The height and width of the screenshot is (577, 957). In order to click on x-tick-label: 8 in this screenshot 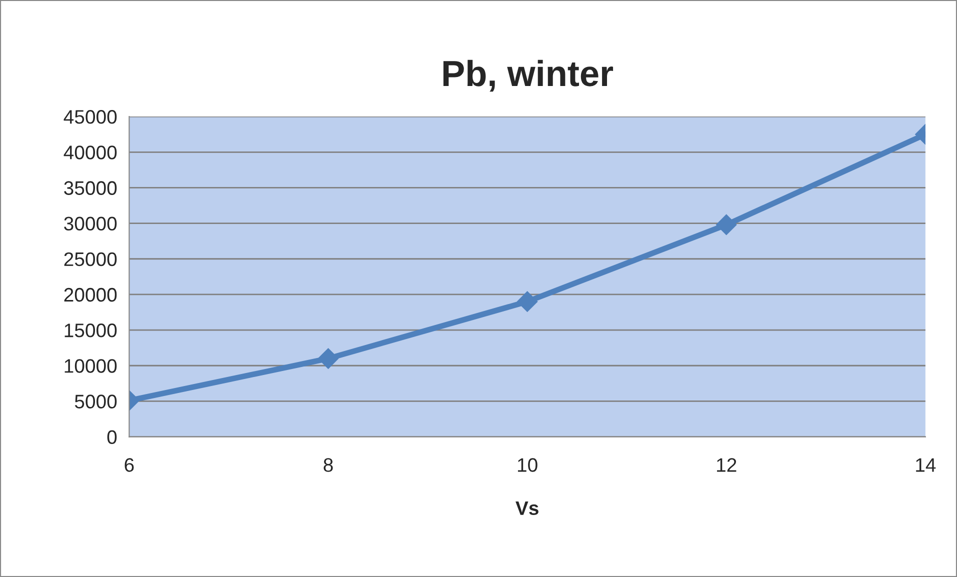, I will do `click(328, 465)`.